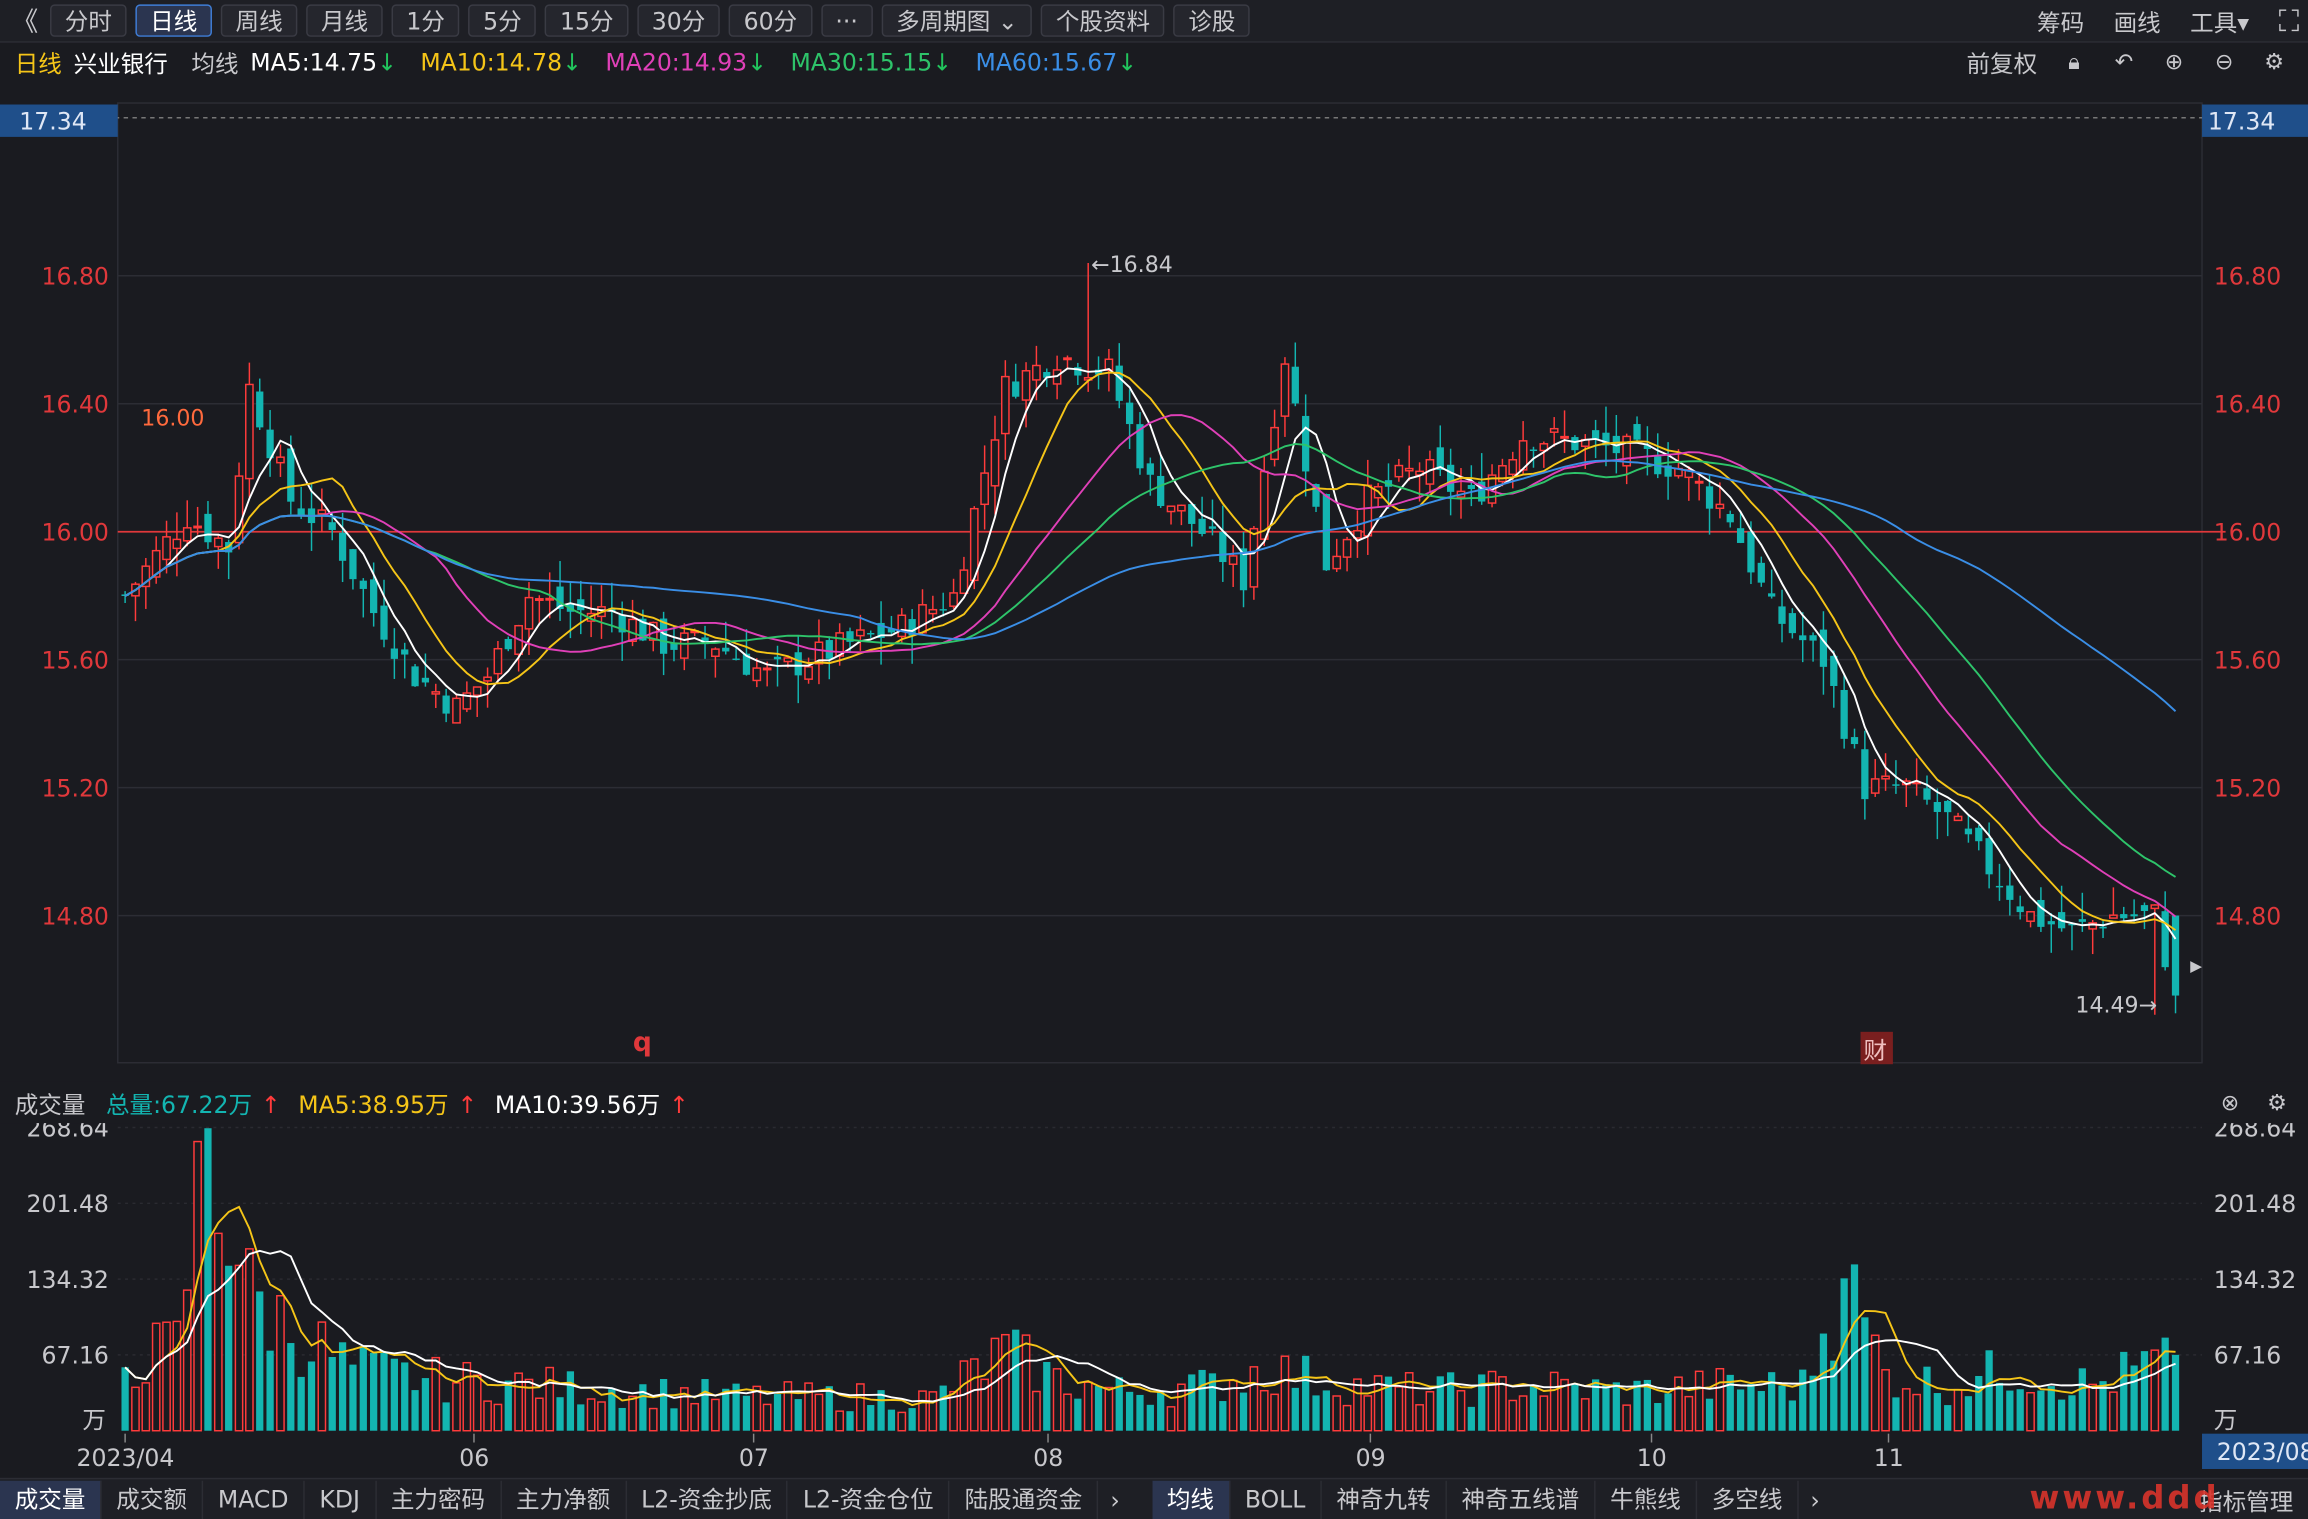  What do you see at coordinates (1276, 1499) in the screenshot?
I see `overlay-tab-1: BOLL` at bounding box center [1276, 1499].